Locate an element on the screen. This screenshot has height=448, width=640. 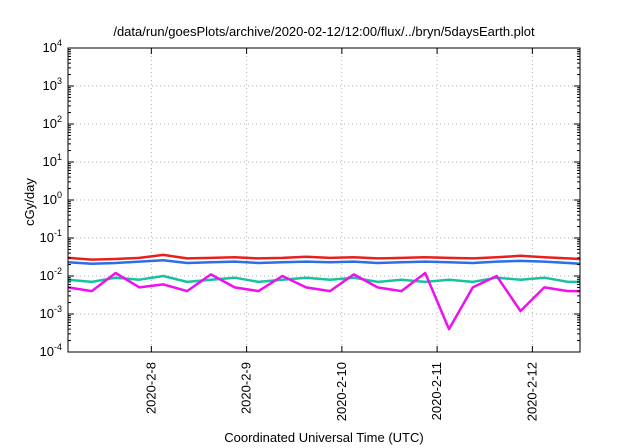
y-tick-label: 10¹ is located at coordinates (52, 160).